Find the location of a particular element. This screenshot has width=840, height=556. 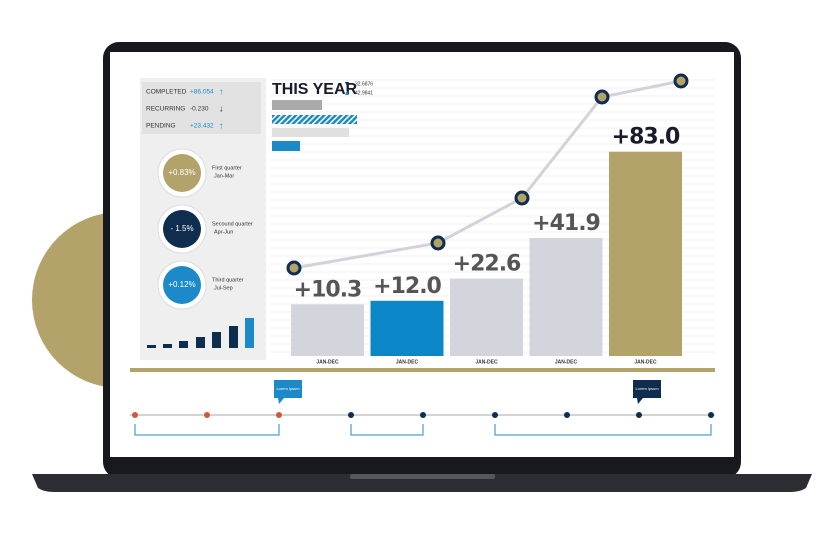

legend-value: 42.9841 is located at coordinates (364, 93).